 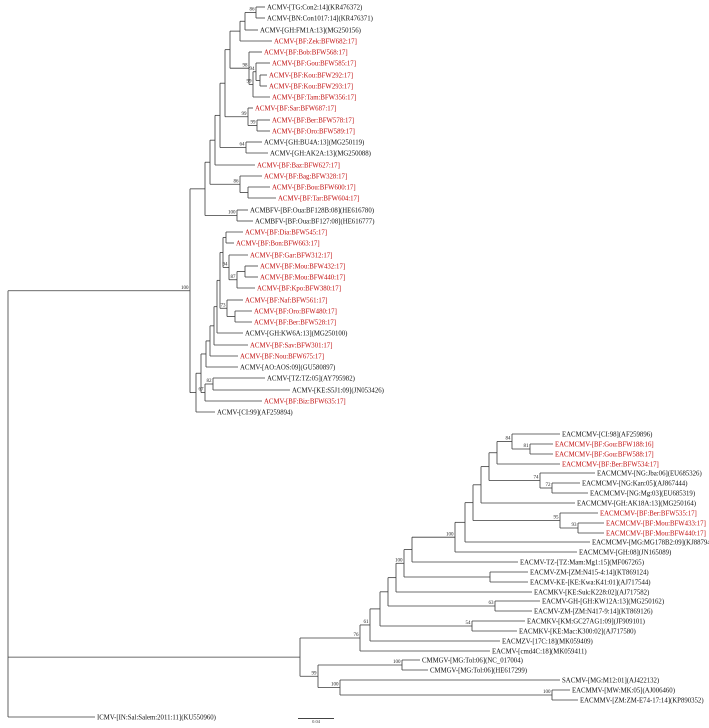 What do you see at coordinates (315, 41) in the screenshot?
I see `taxon-label: ACMV-[BF:Zek:BFW682:17]` at bounding box center [315, 41].